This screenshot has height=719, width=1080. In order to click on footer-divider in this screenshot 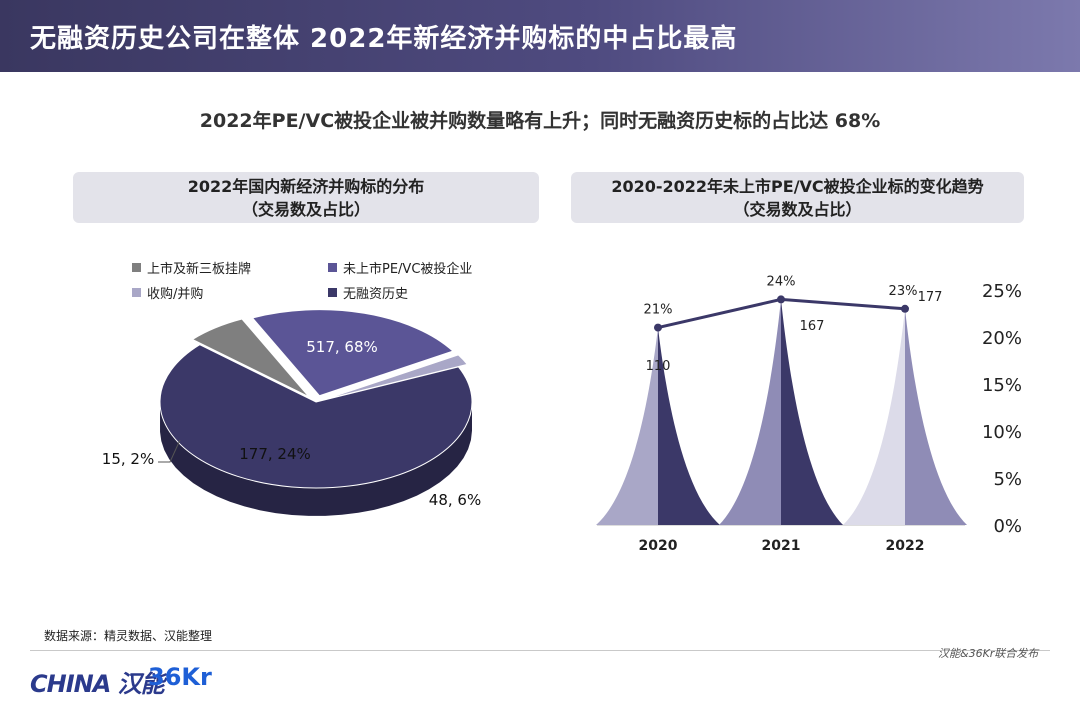, I will do `click(540, 650)`.